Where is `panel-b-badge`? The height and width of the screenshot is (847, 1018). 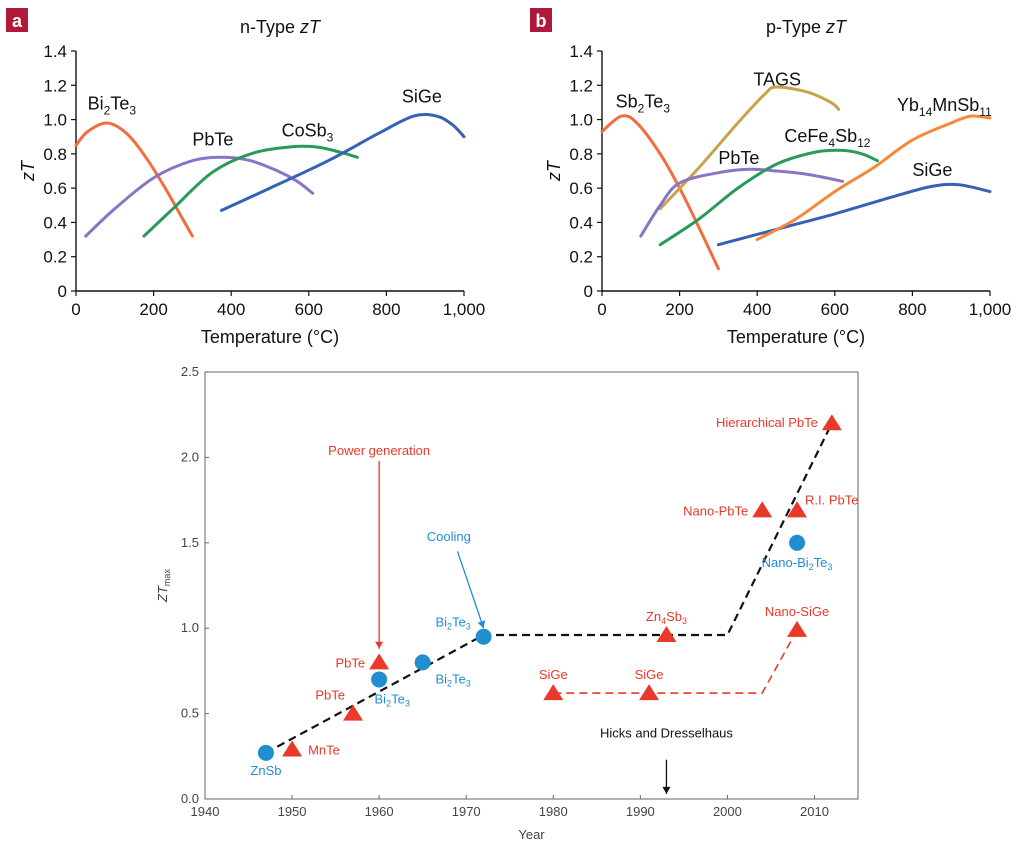 panel-b-badge is located at coordinates (541, 20).